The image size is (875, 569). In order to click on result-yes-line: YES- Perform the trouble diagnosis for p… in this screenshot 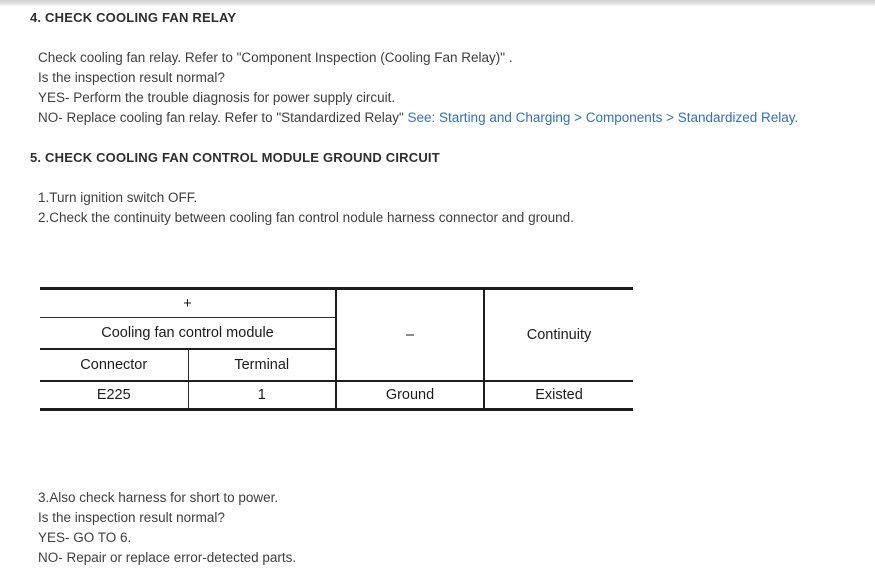, I will do `click(217, 97)`.